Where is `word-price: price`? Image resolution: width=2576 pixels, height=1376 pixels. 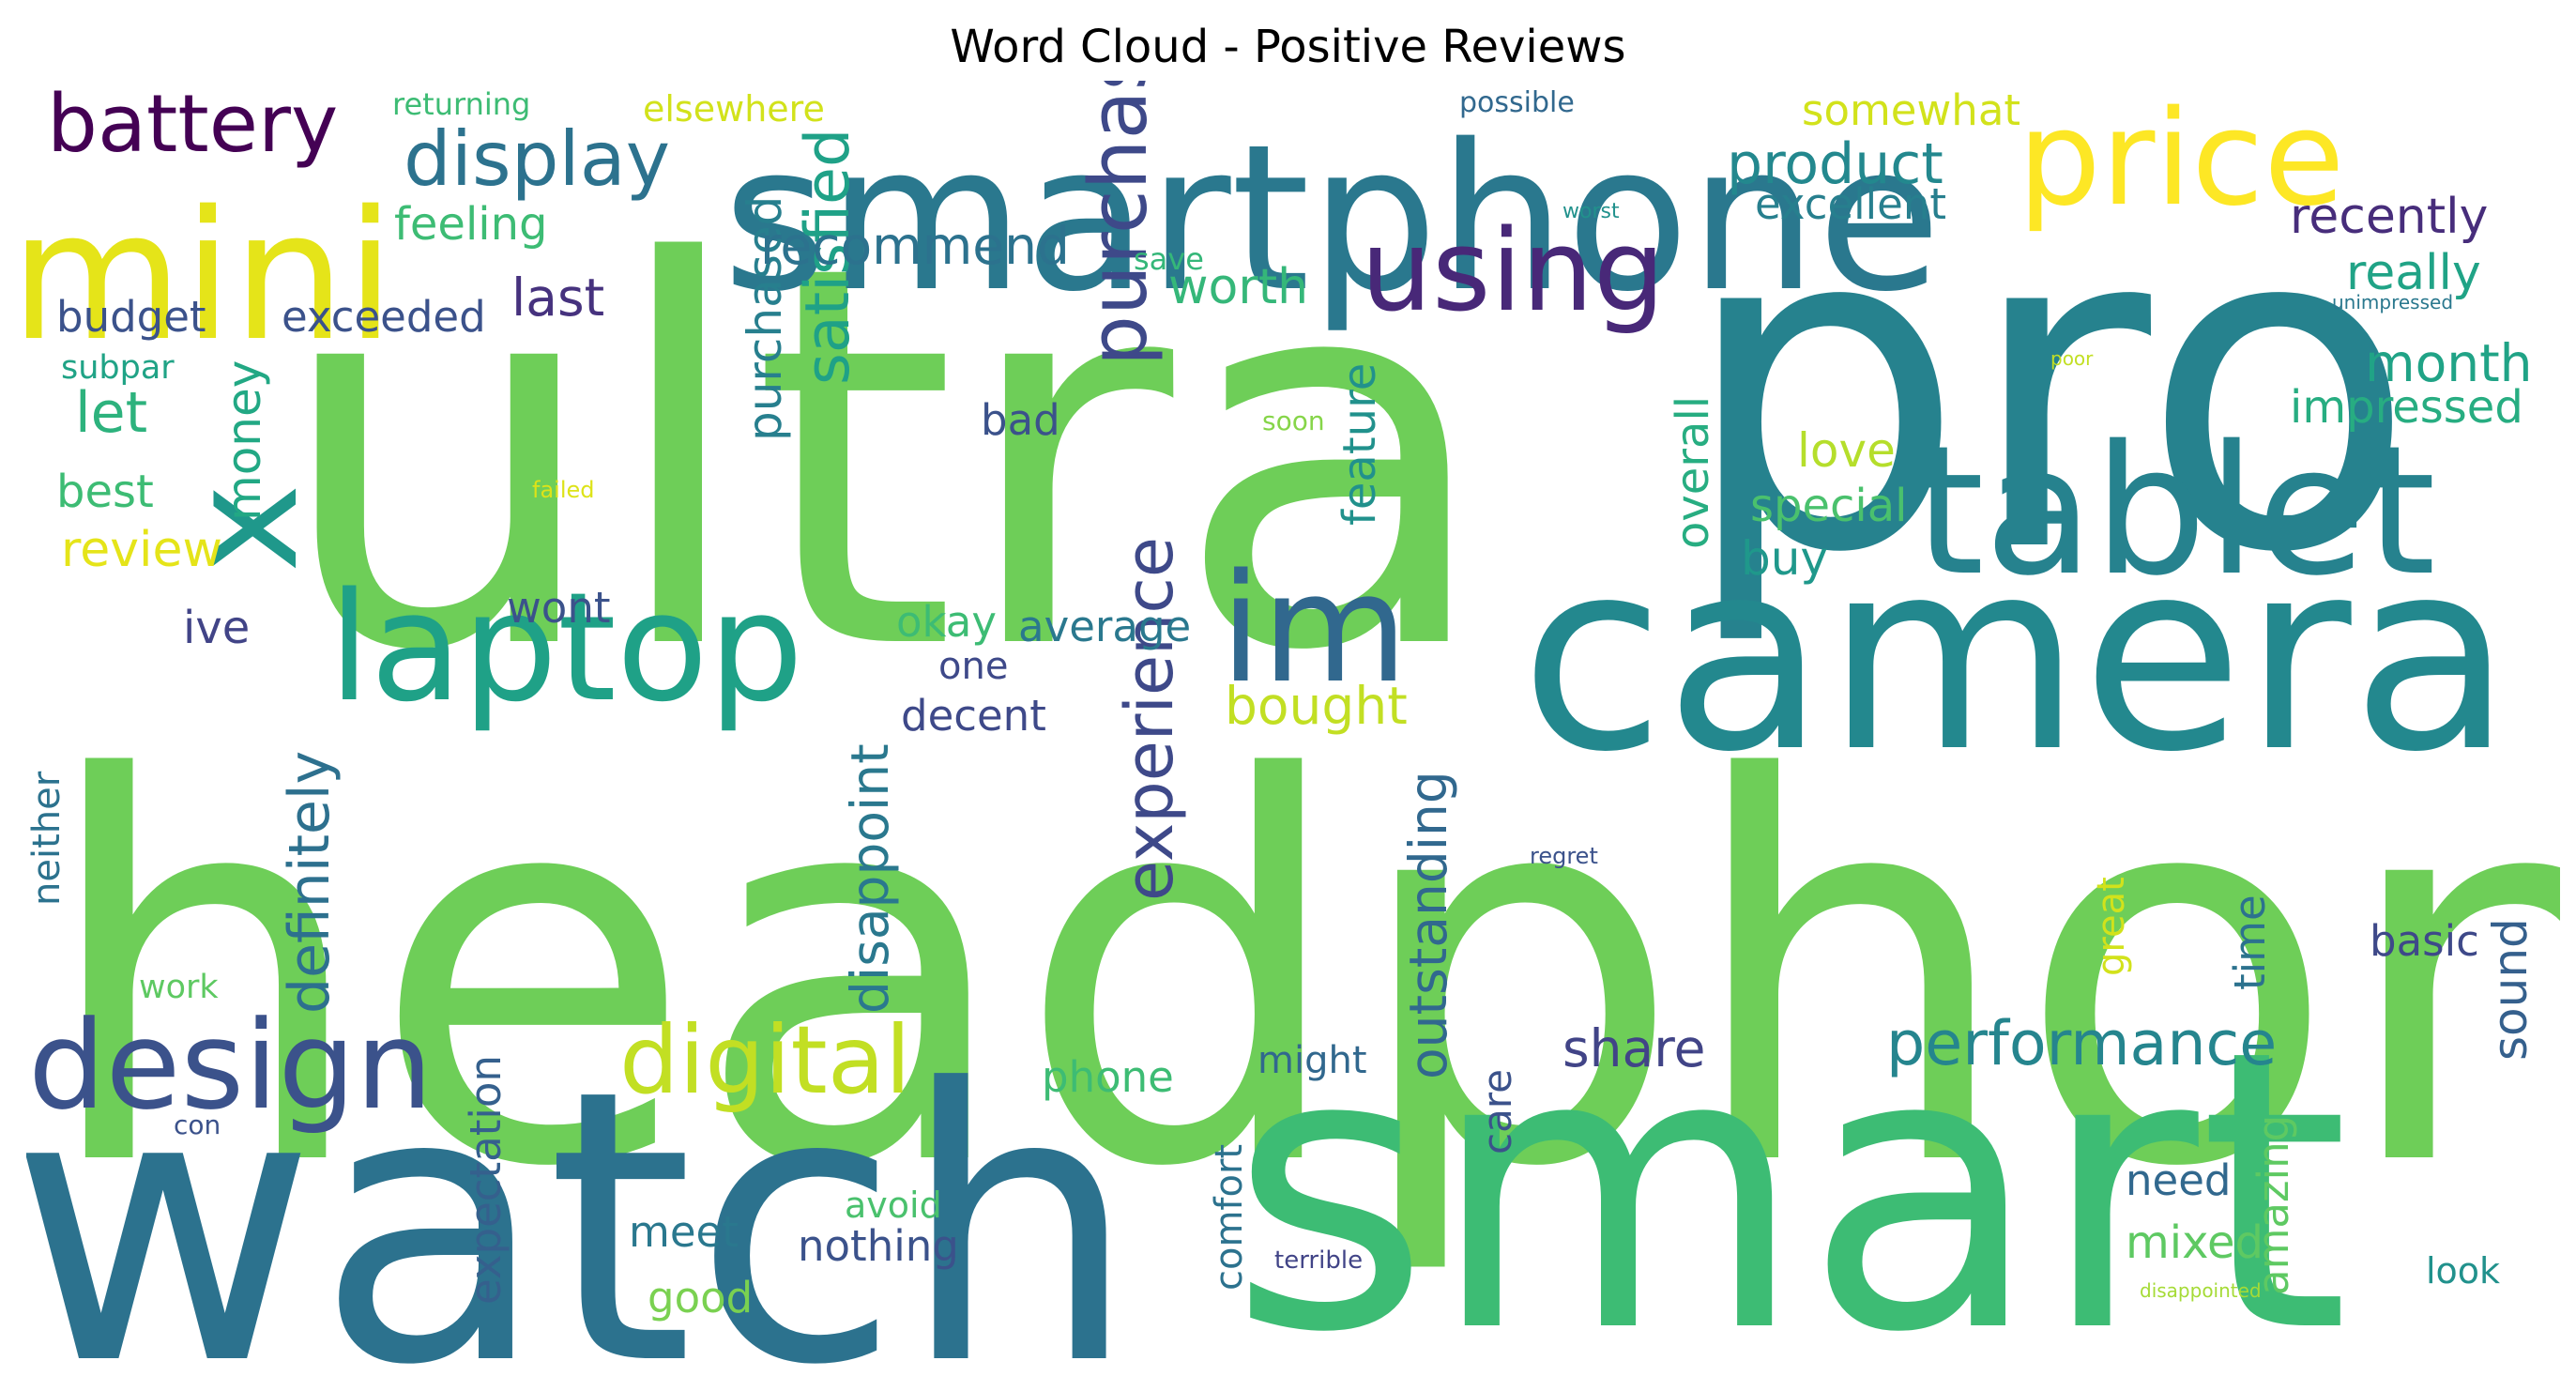
word-price: price is located at coordinates (2181, 159).